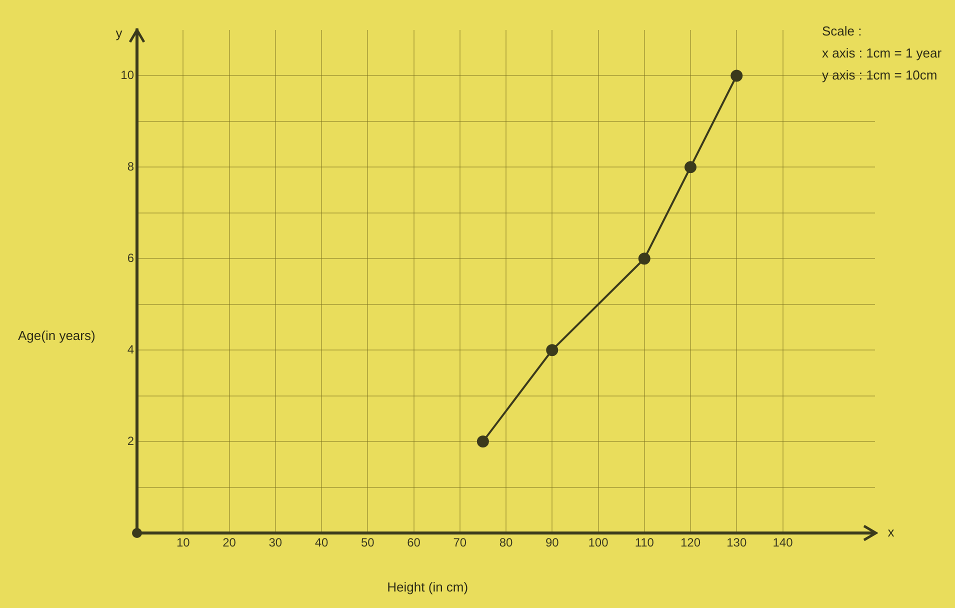 The height and width of the screenshot is (608, 955). What do you see at coordinates (229, 543) in the screenshot?
I see `x-tick-label: 20` at bounding box center [229, 543].